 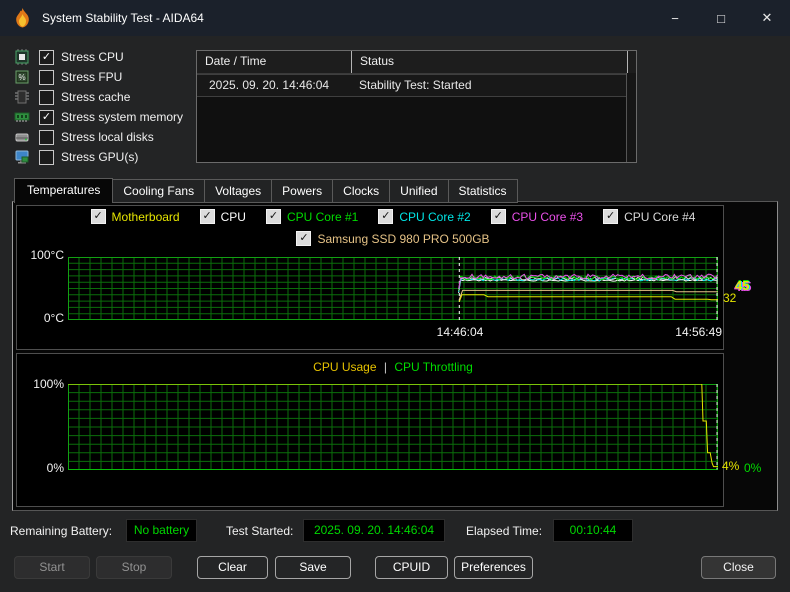 What do you see at coordinates (92, 57) in the screenshot?
I see `stress-cpu-label: Stress CPU` at bounding box center [92, 57].